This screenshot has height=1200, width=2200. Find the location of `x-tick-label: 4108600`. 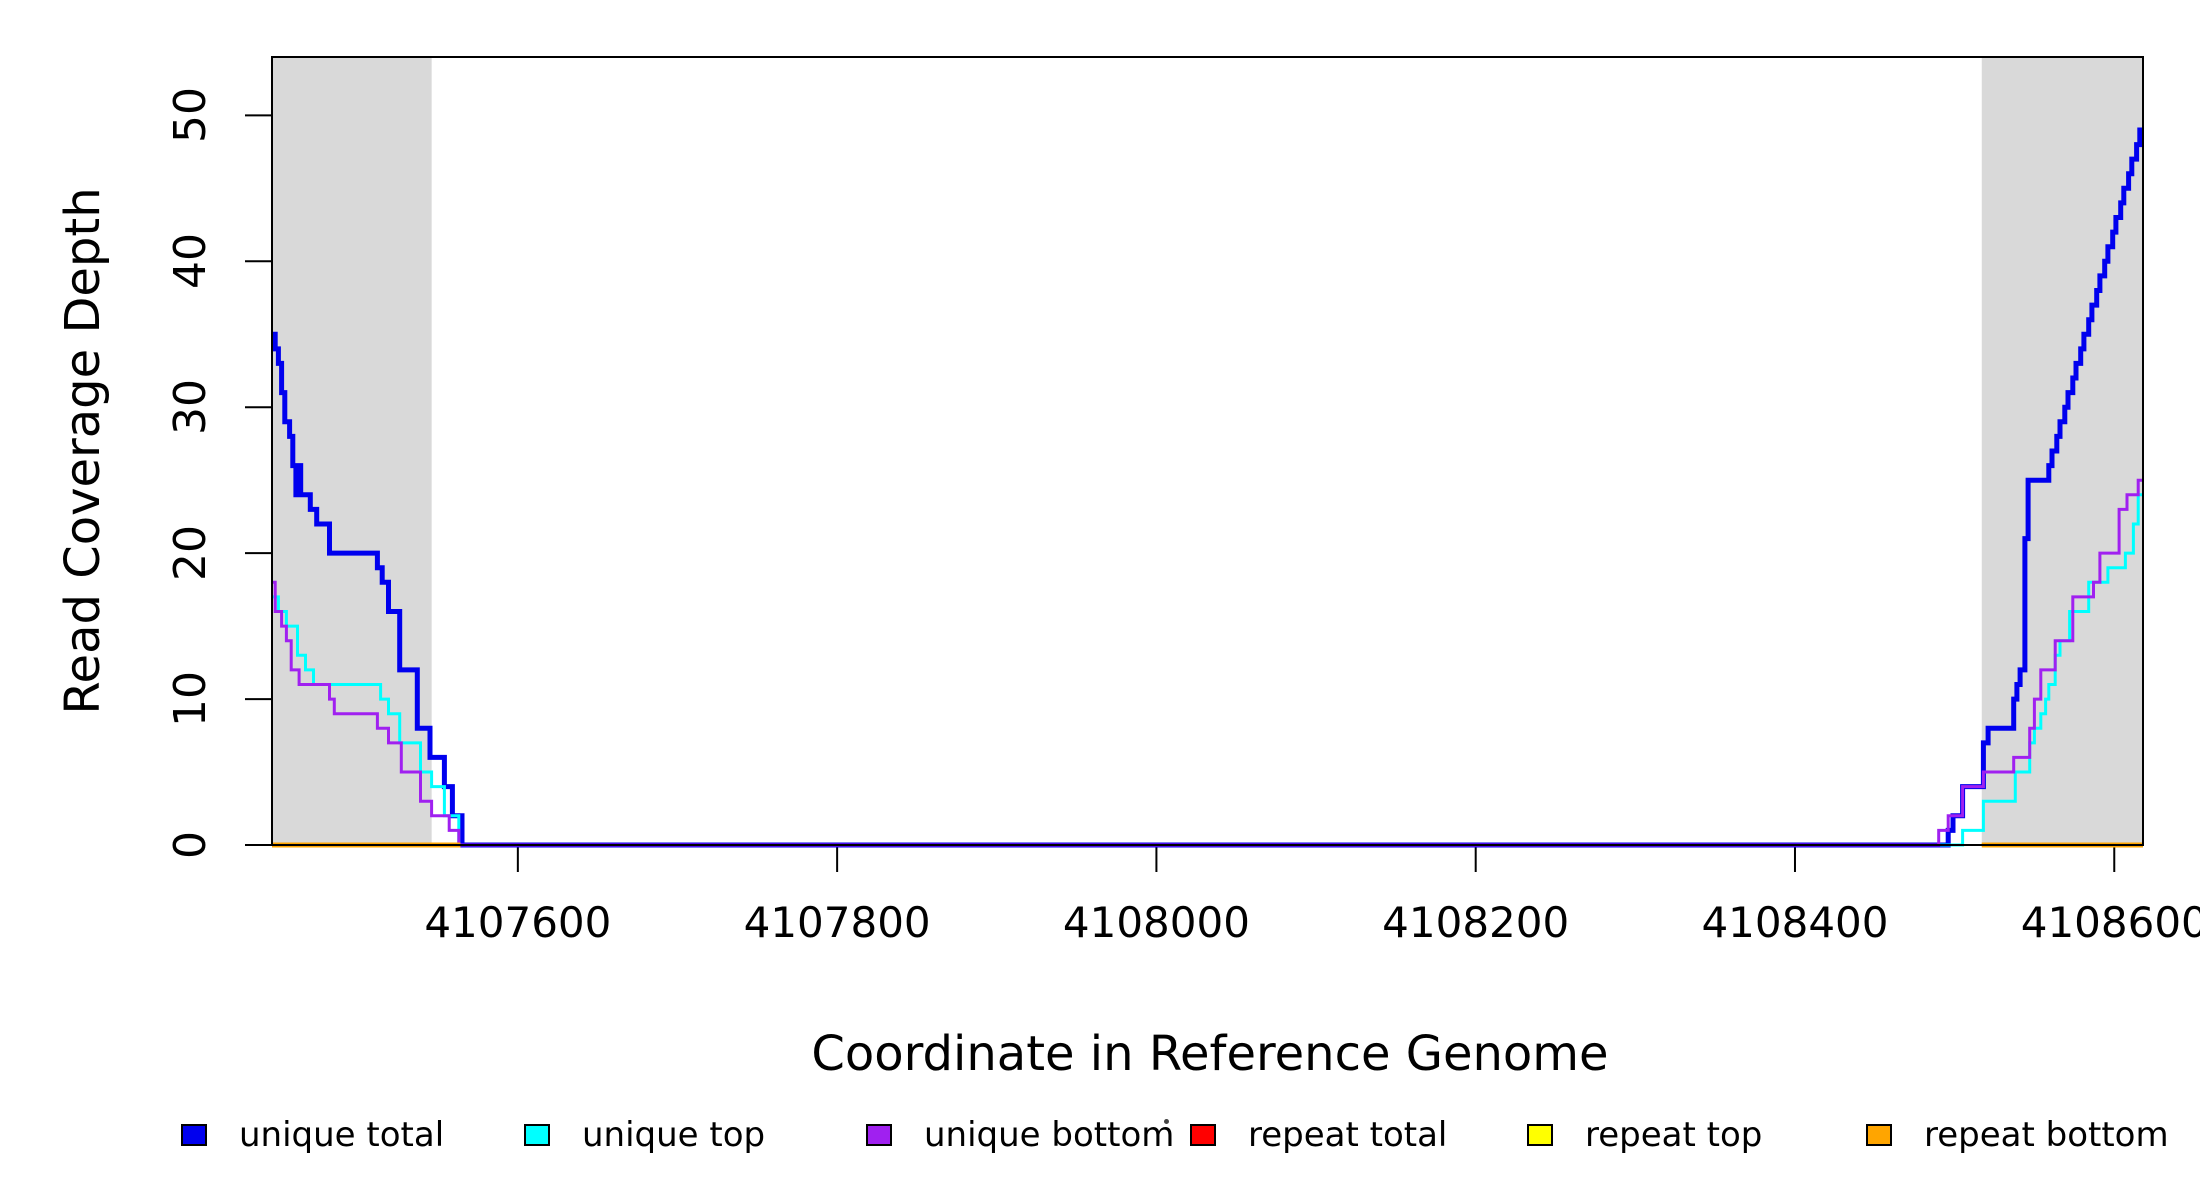

x-tick-label: 4108600 is located at coordinates (2110, 922).